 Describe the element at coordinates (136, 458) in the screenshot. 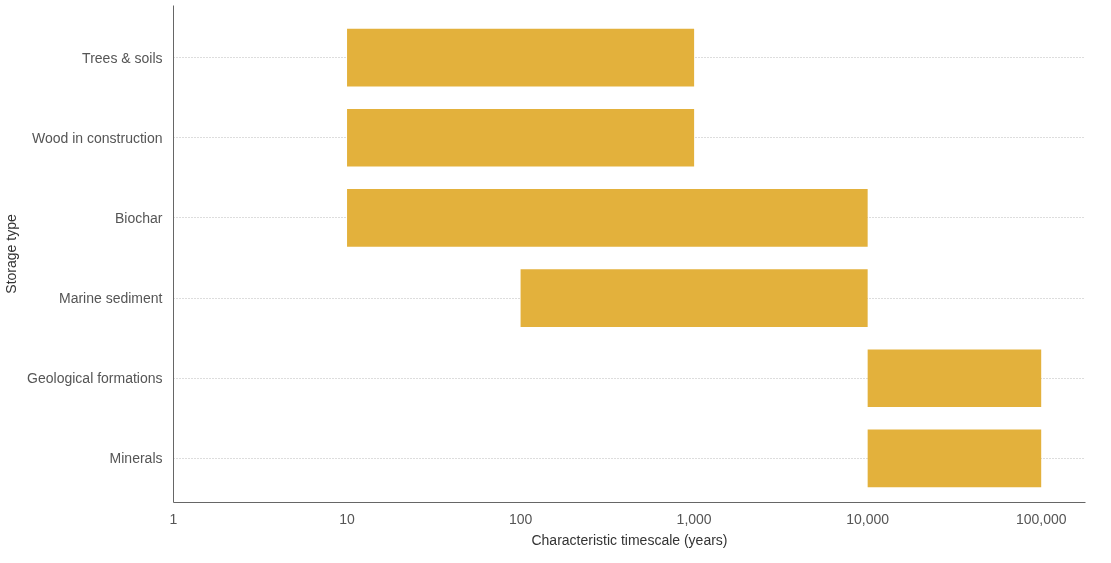

I see `y-tick-label: Minerals` at that location.